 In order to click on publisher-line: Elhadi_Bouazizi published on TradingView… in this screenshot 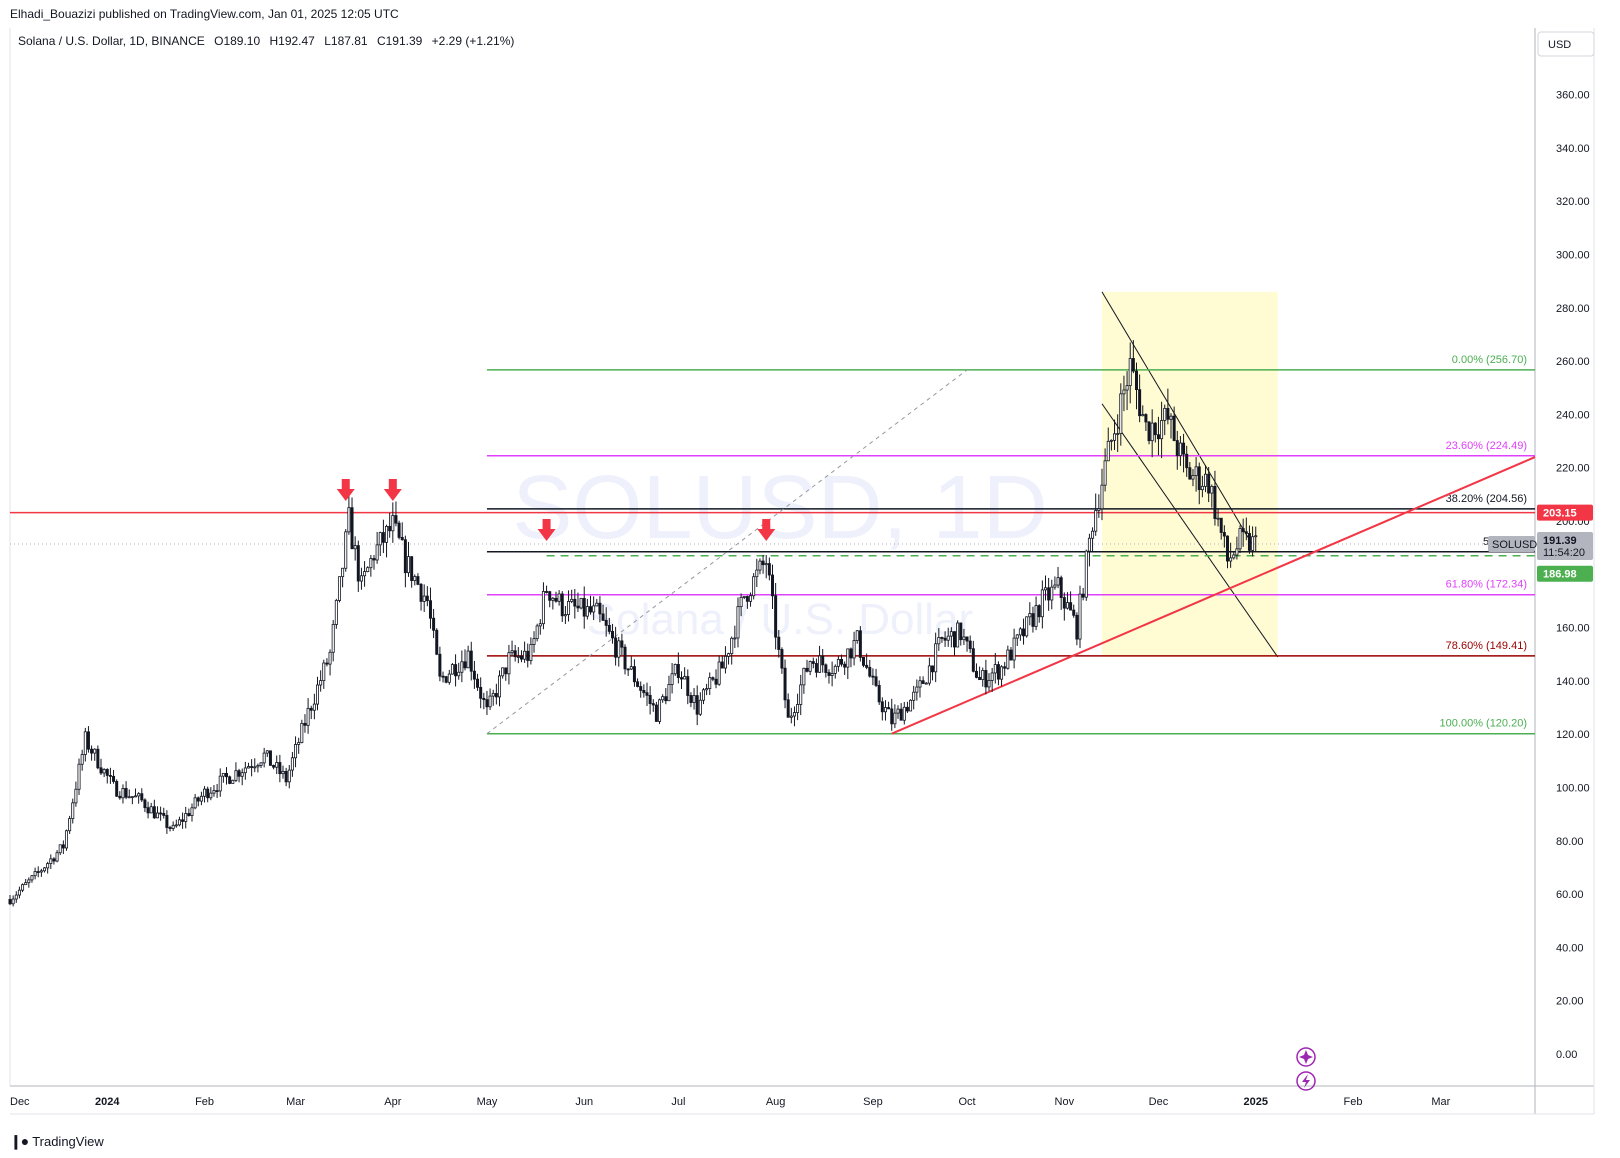, I will do `click(204, 14)`.